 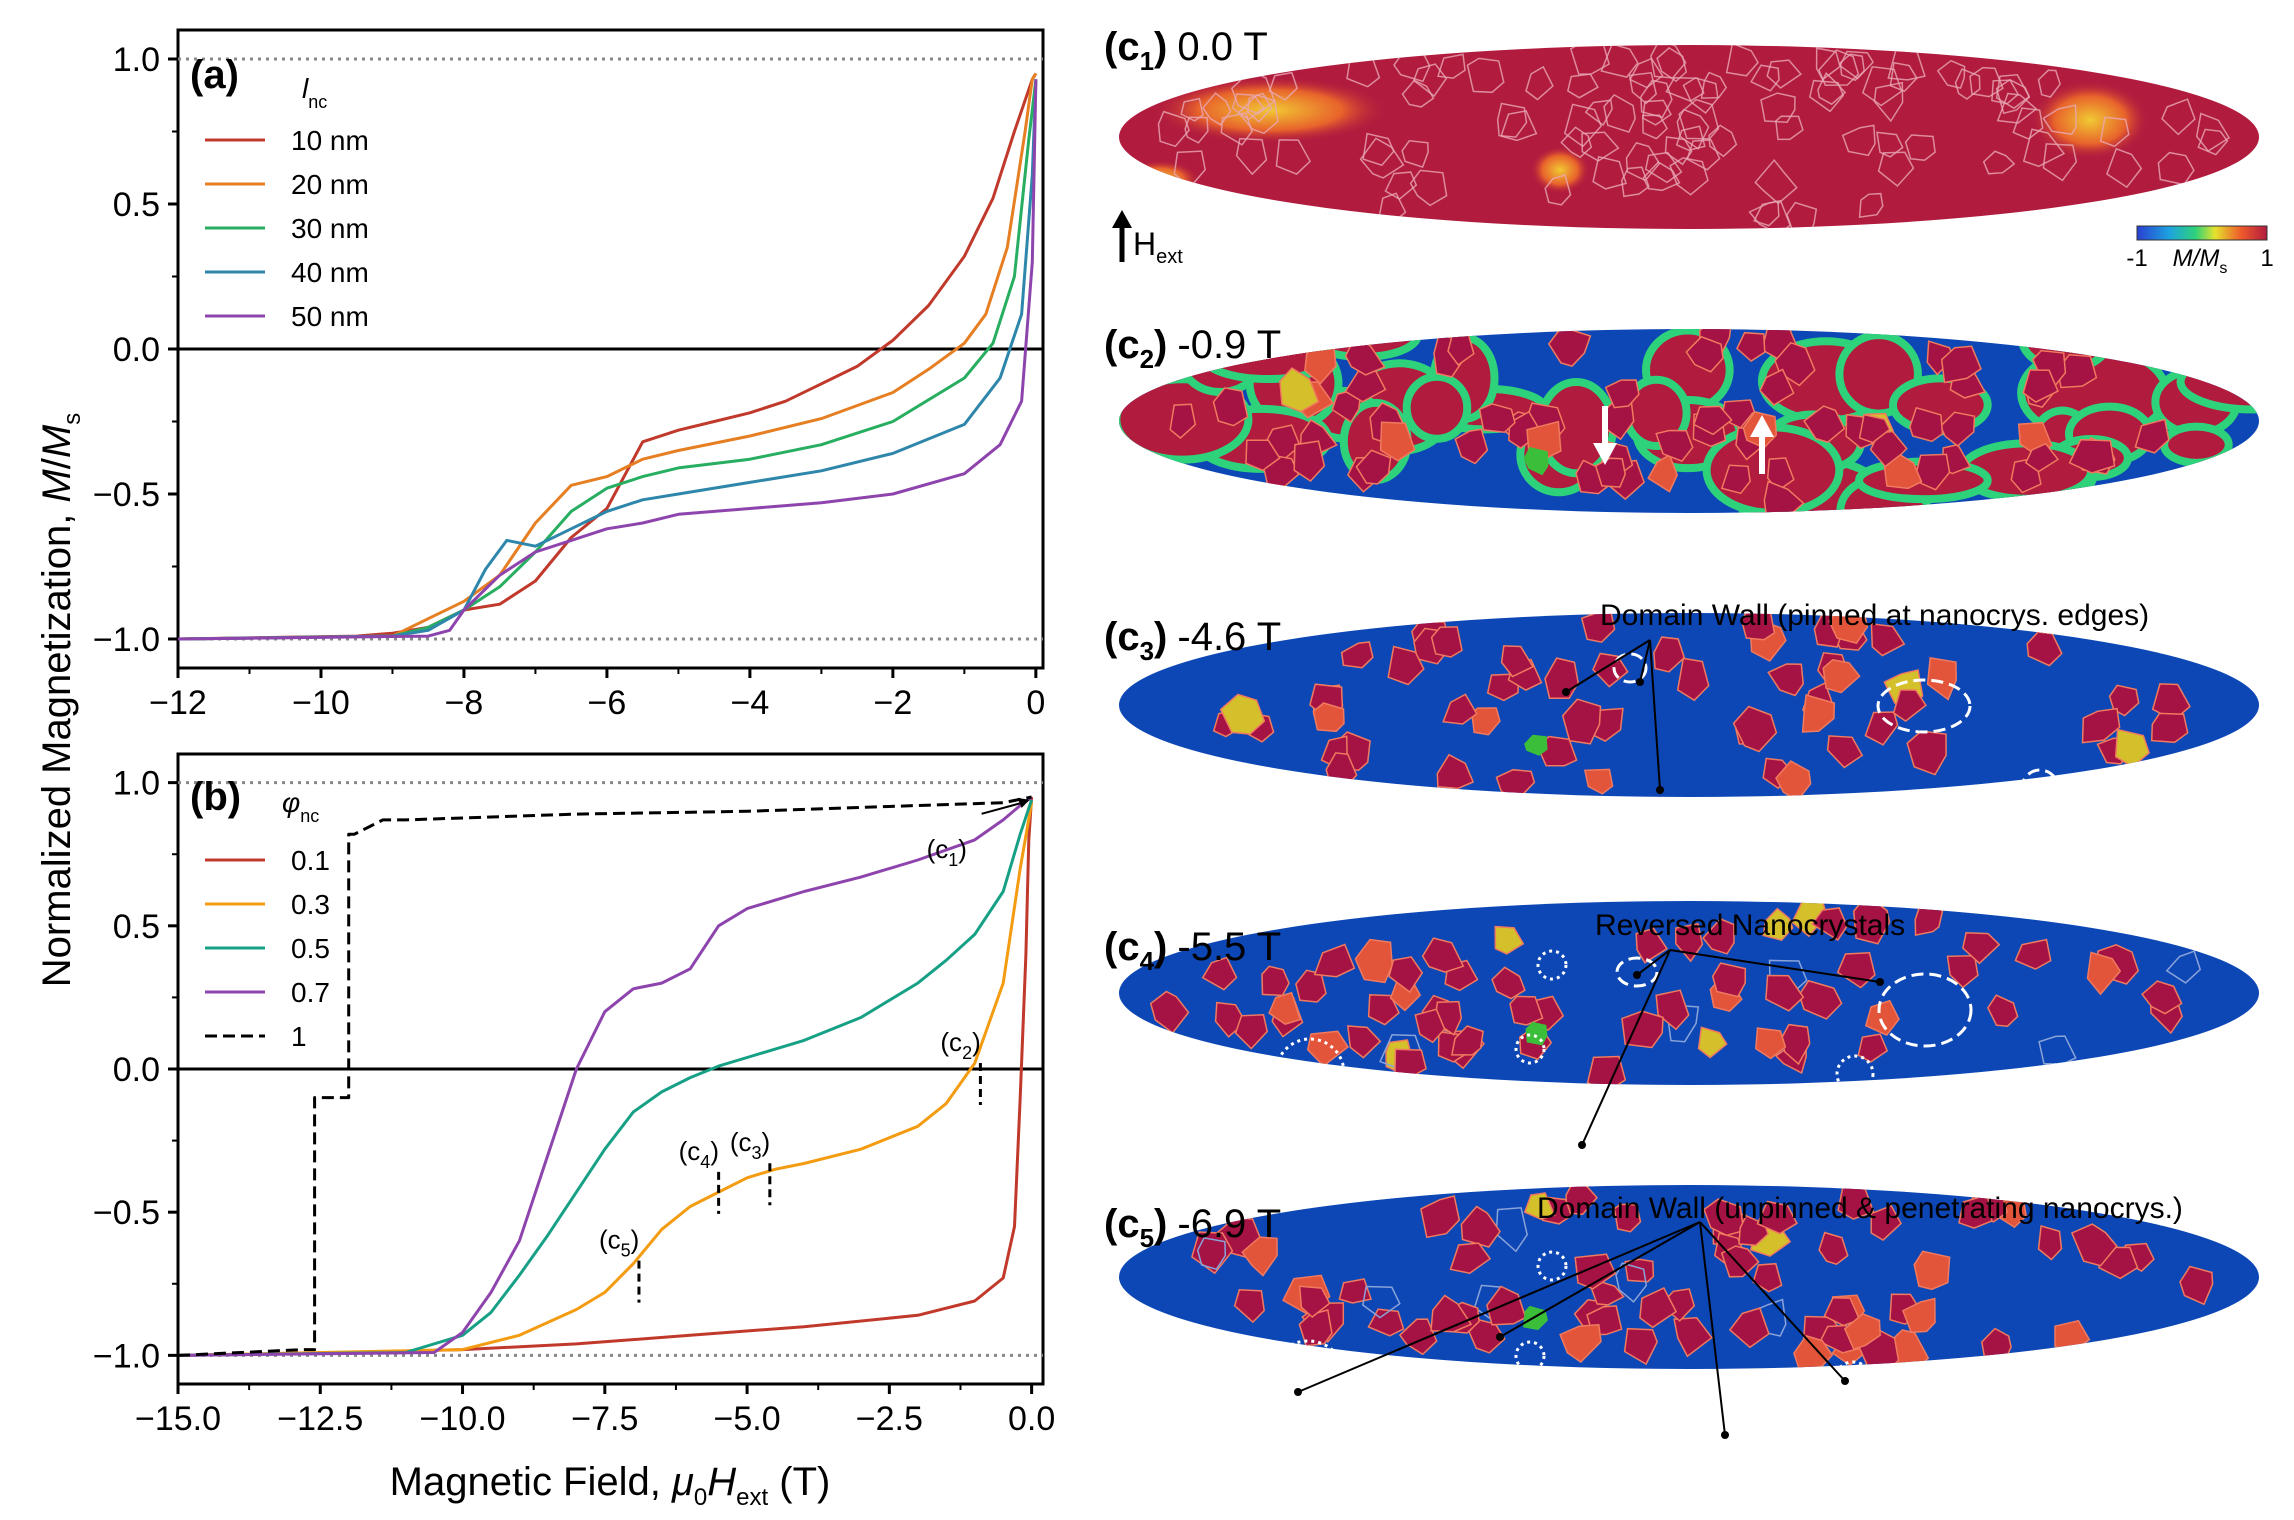 What do you see at coordinates (1536, 745) in the screenshot?
I see `nanocrystal-green` at bounding box center [1536, 745].